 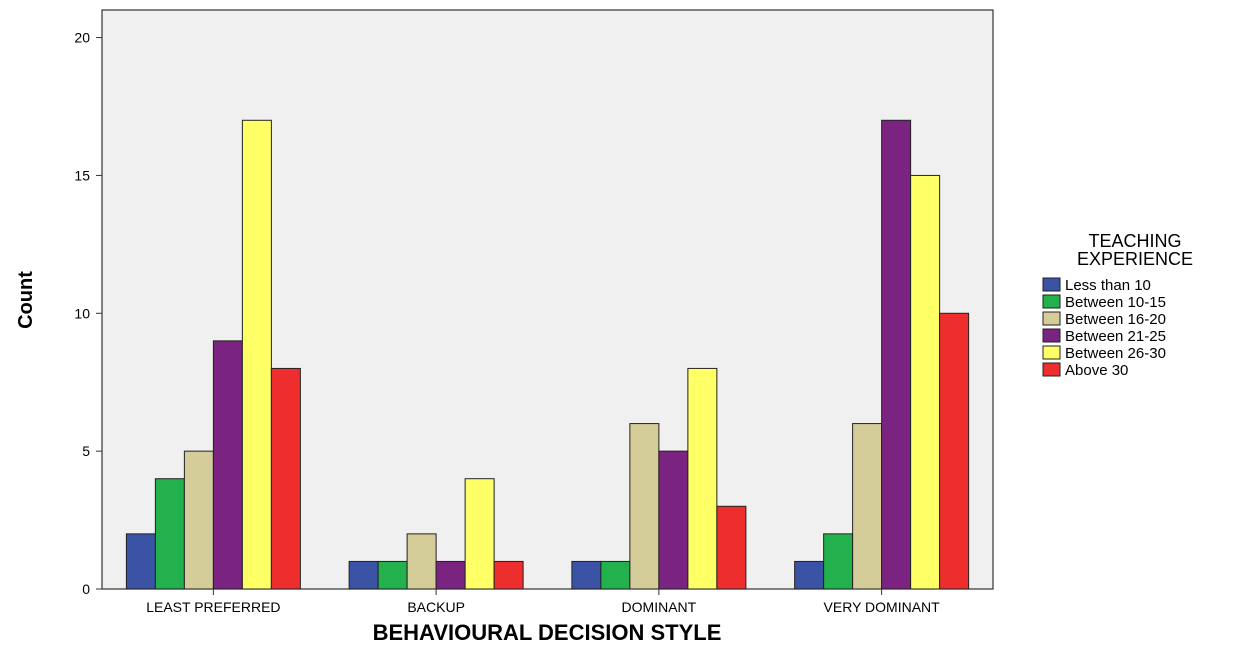 What do you see at coordinates (82, 38) in the screenshot?
I see `y-tick-label: 20` at bounding box center [82, 38].